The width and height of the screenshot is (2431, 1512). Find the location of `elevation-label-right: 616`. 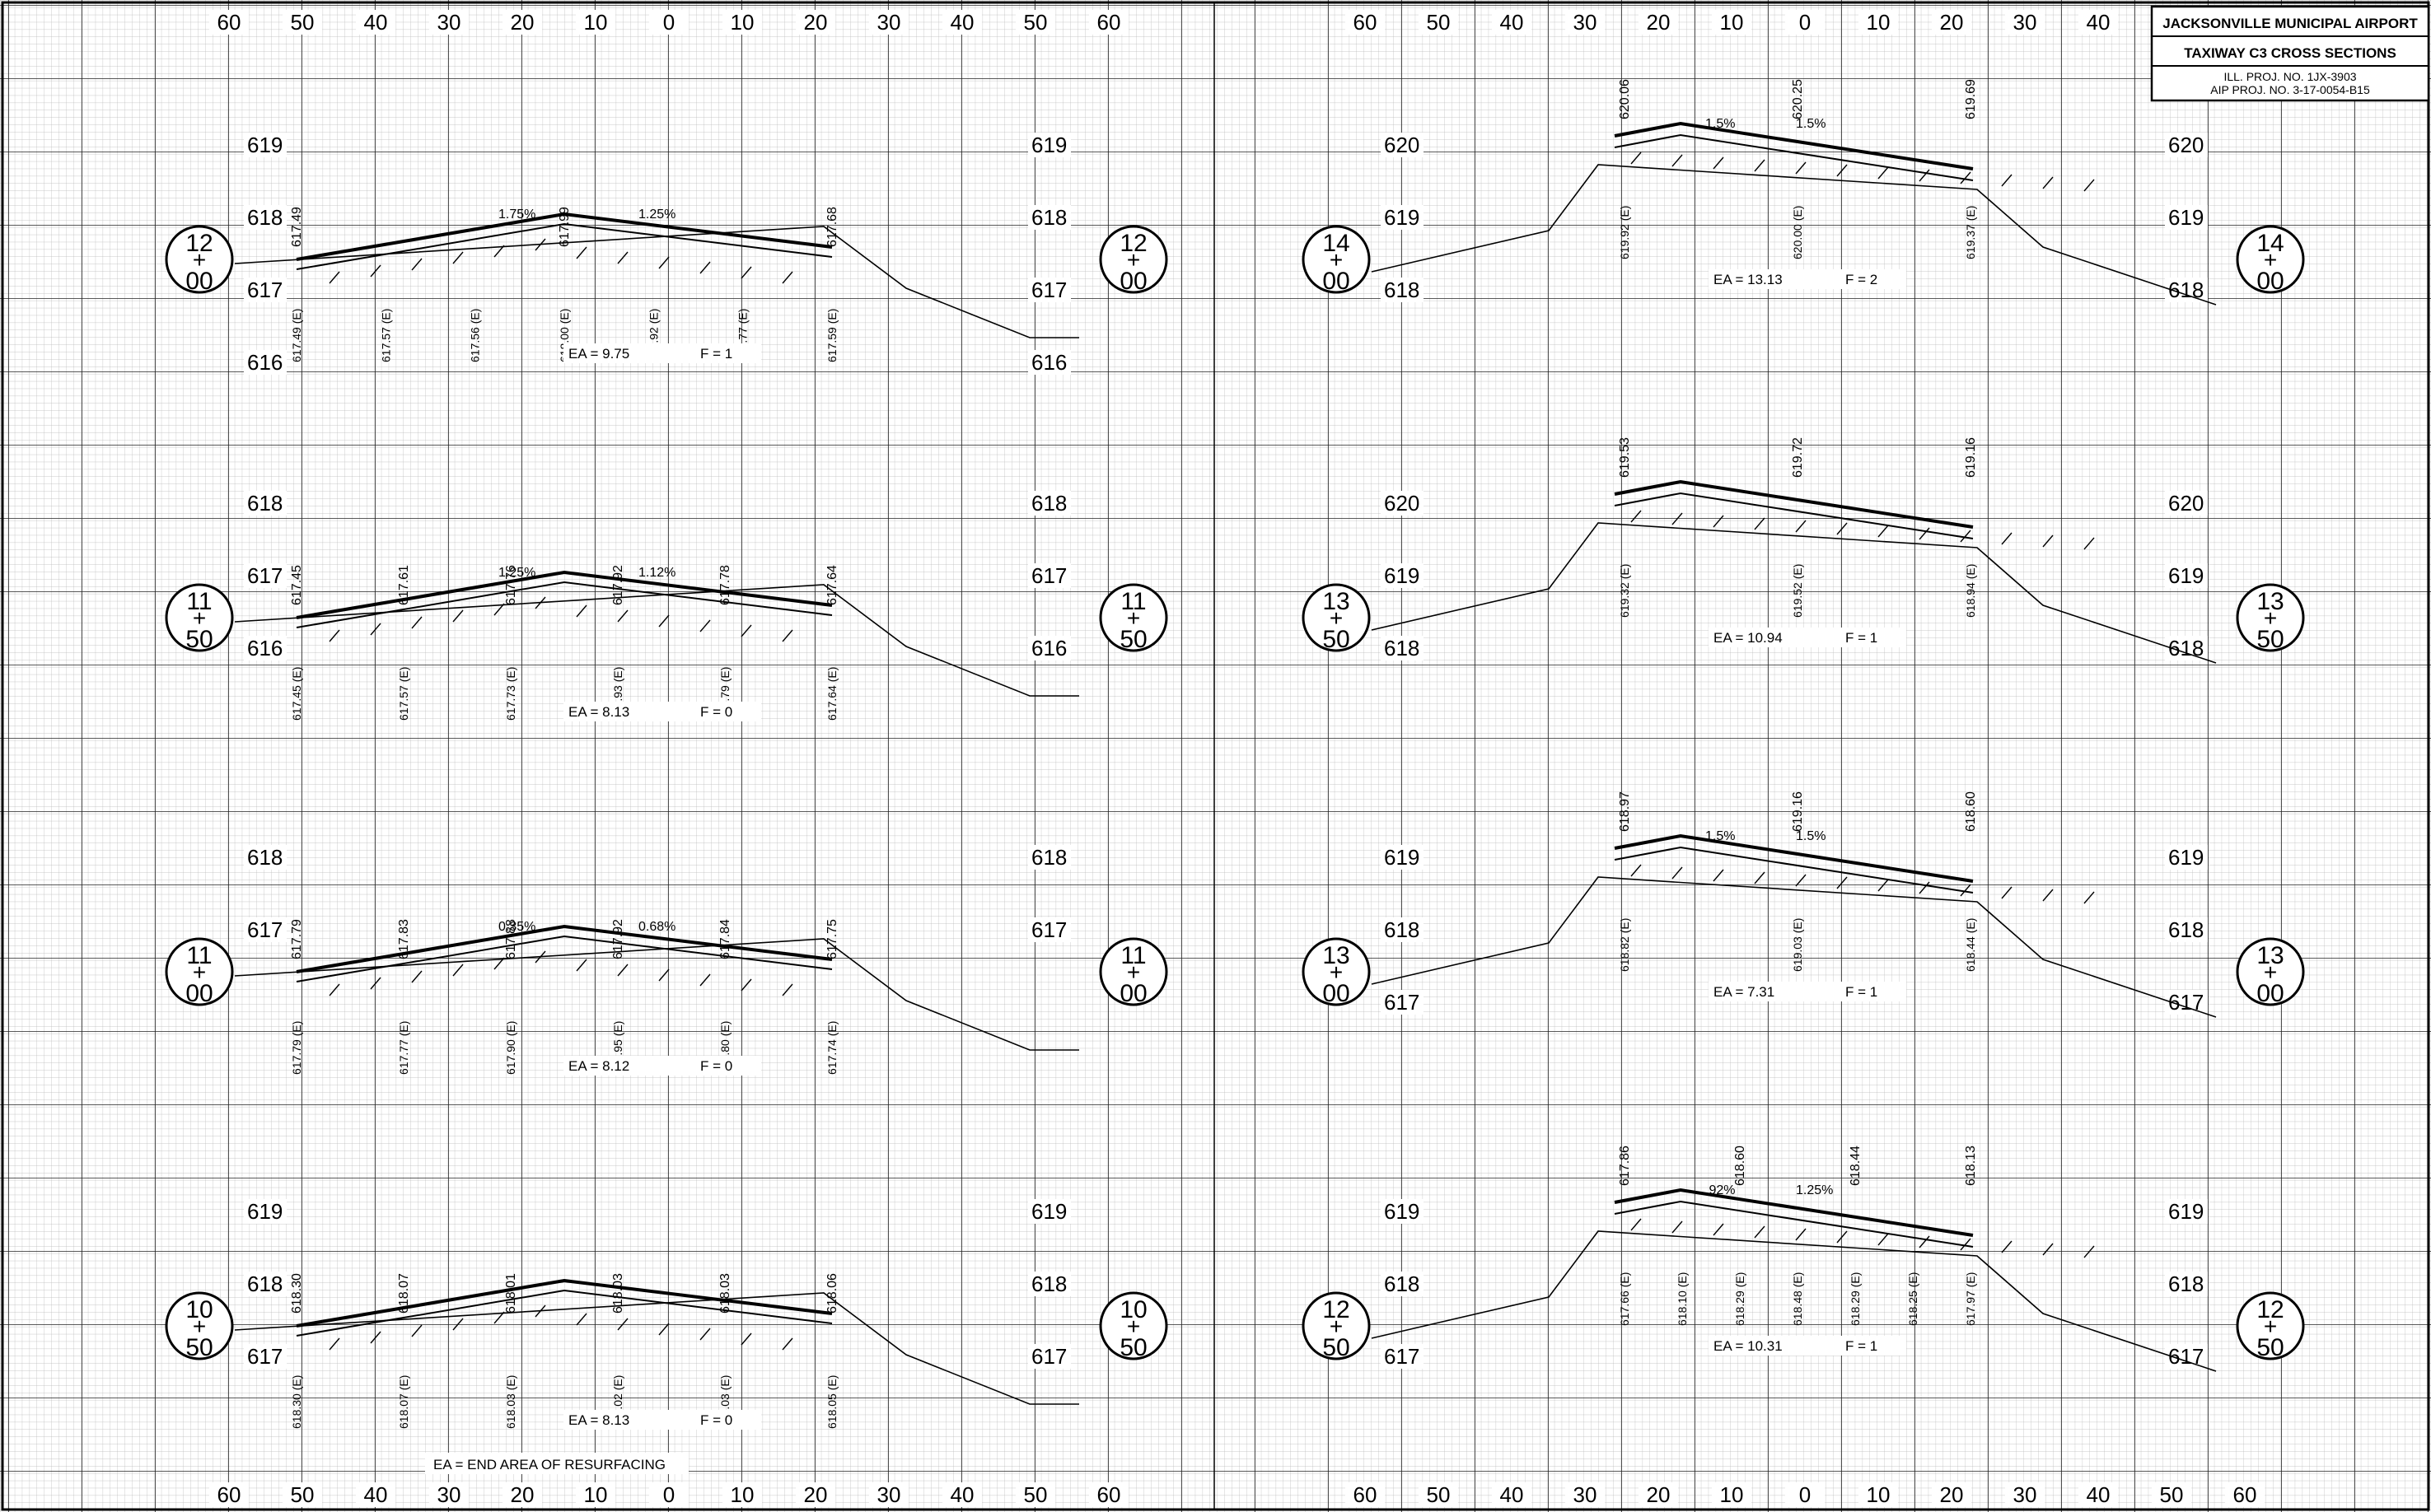

elevation-label-right: 616 is located at coordinates (1049, 648).